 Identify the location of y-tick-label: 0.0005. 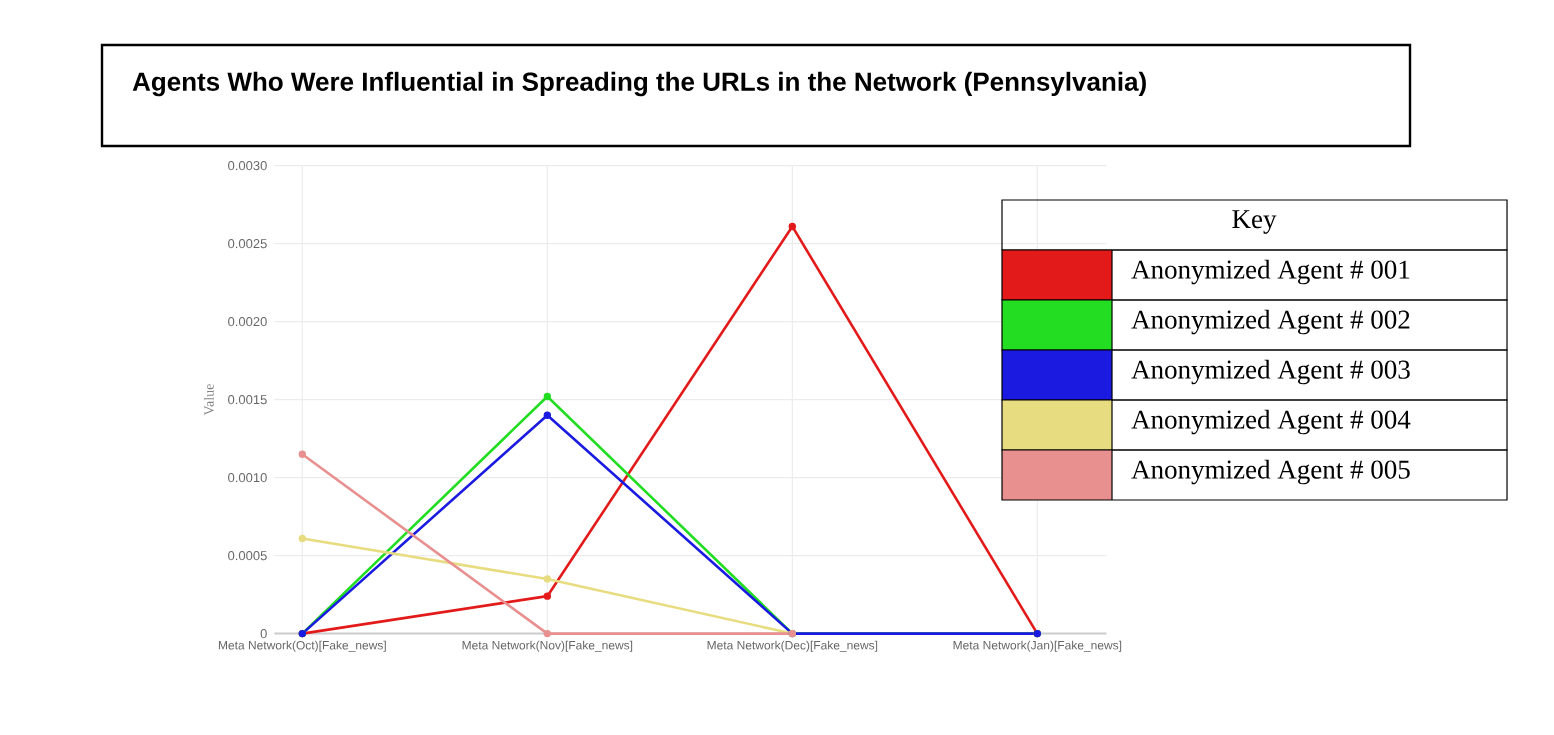
(247, 556).